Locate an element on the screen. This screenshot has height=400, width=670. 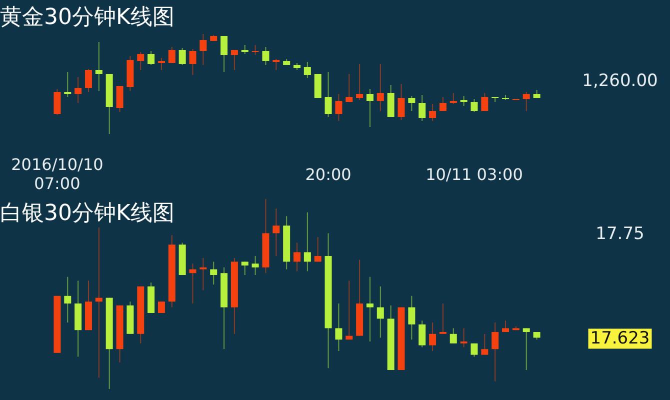
x-tick-label: 10/11 03:00 is located at coordinates (474, 174).